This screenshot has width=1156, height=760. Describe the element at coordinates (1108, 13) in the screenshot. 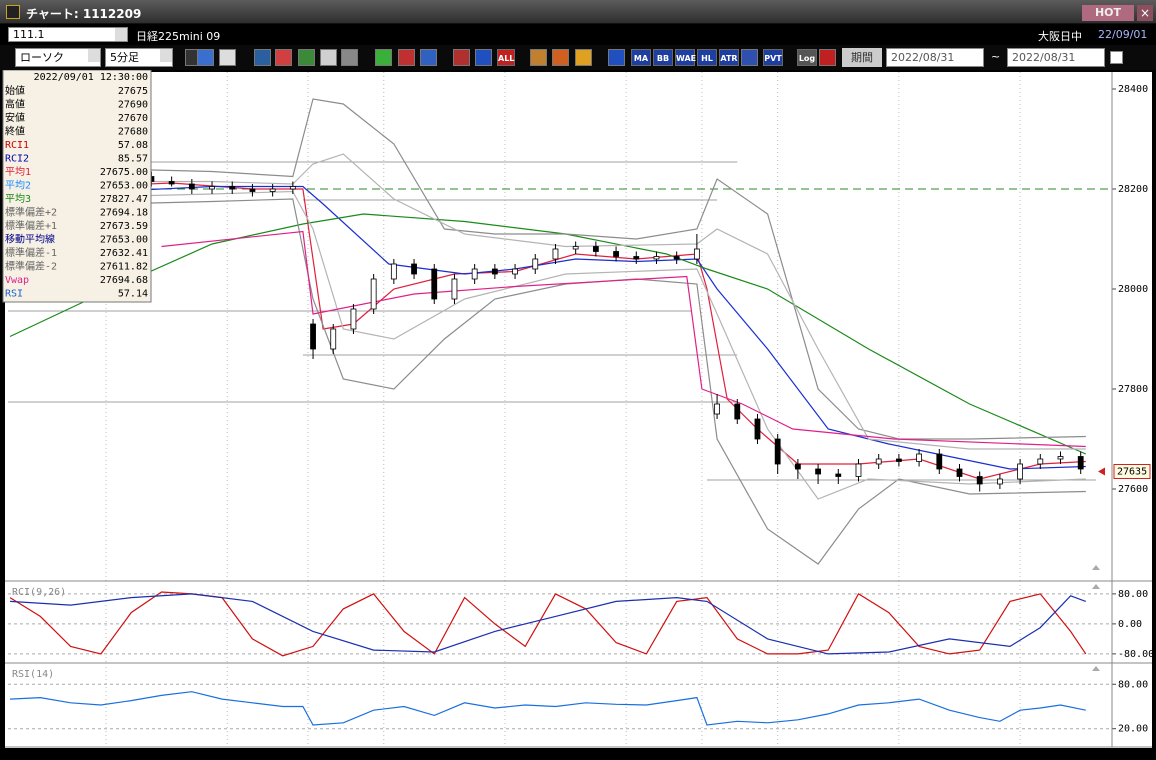

I see `hot-button: HOT` at that location.